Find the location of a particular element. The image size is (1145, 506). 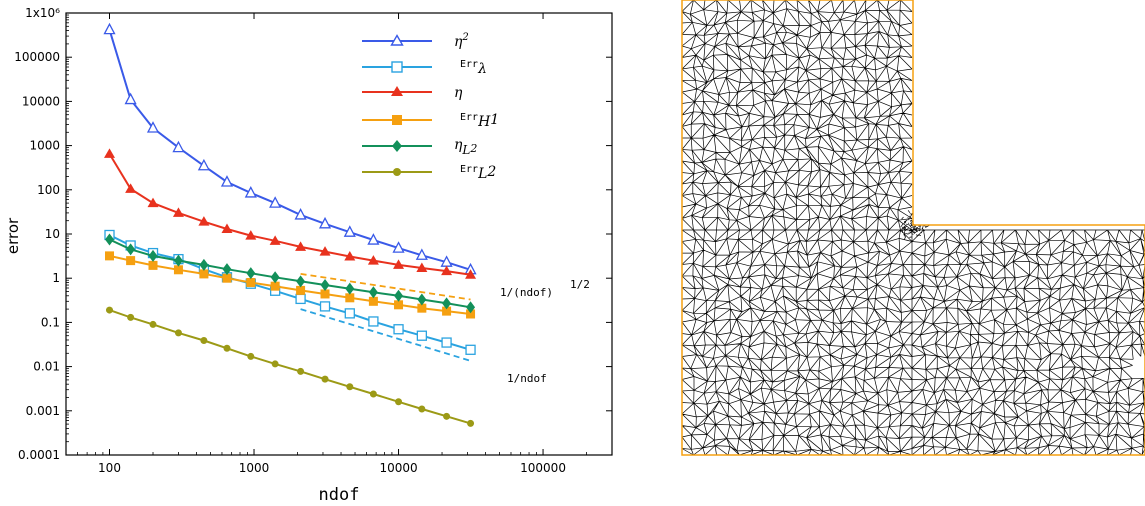

legend-etal2-subsup: 2 is located at coordinates (473, 148).